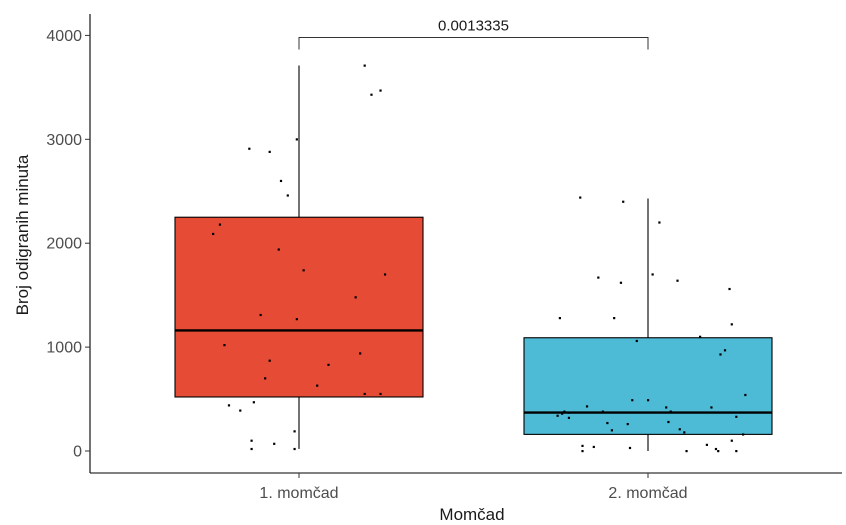  What do you see at coordinates (473, 25) in the screenshot?
I see `p-value-label: 0.0013335` at bounding box center [473, 25].